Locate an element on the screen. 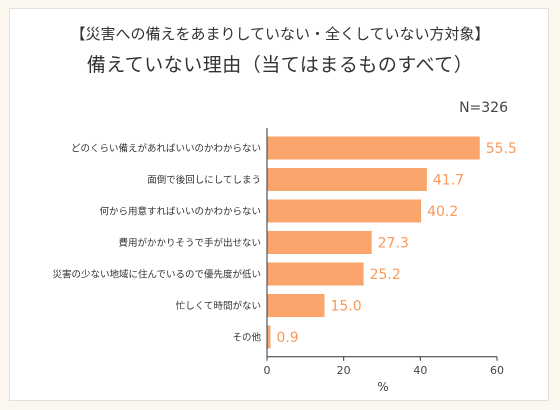 This screenshot has height=410, width=560. x-tick-label: 60 is located at coordinates (497, 370).